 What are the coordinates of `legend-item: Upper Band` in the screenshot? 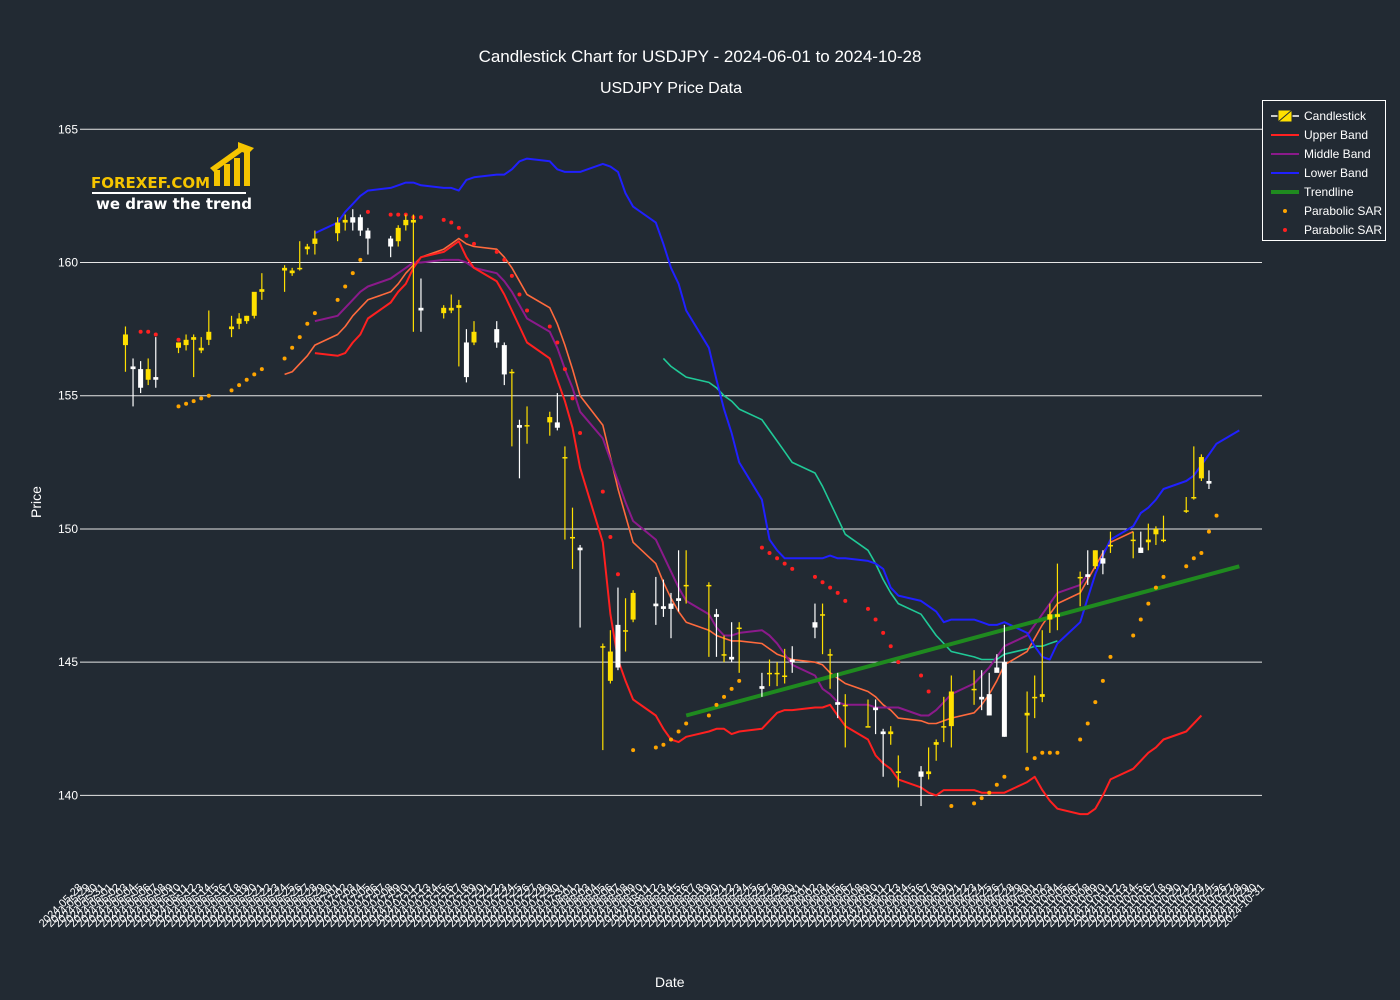 It's located at (1326, 135).